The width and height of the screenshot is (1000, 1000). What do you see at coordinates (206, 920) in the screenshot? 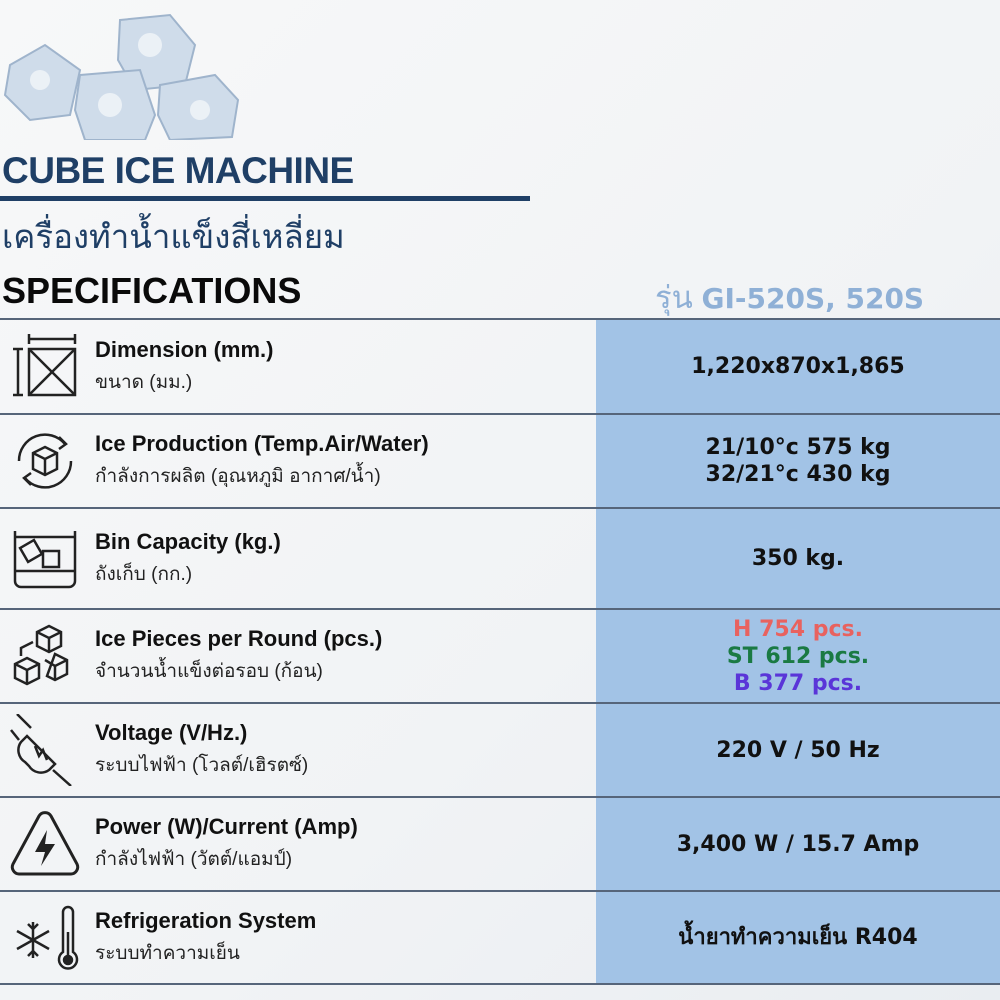
I see `spec-label-en: Refrigeration System` at bounding box center [206, 920].